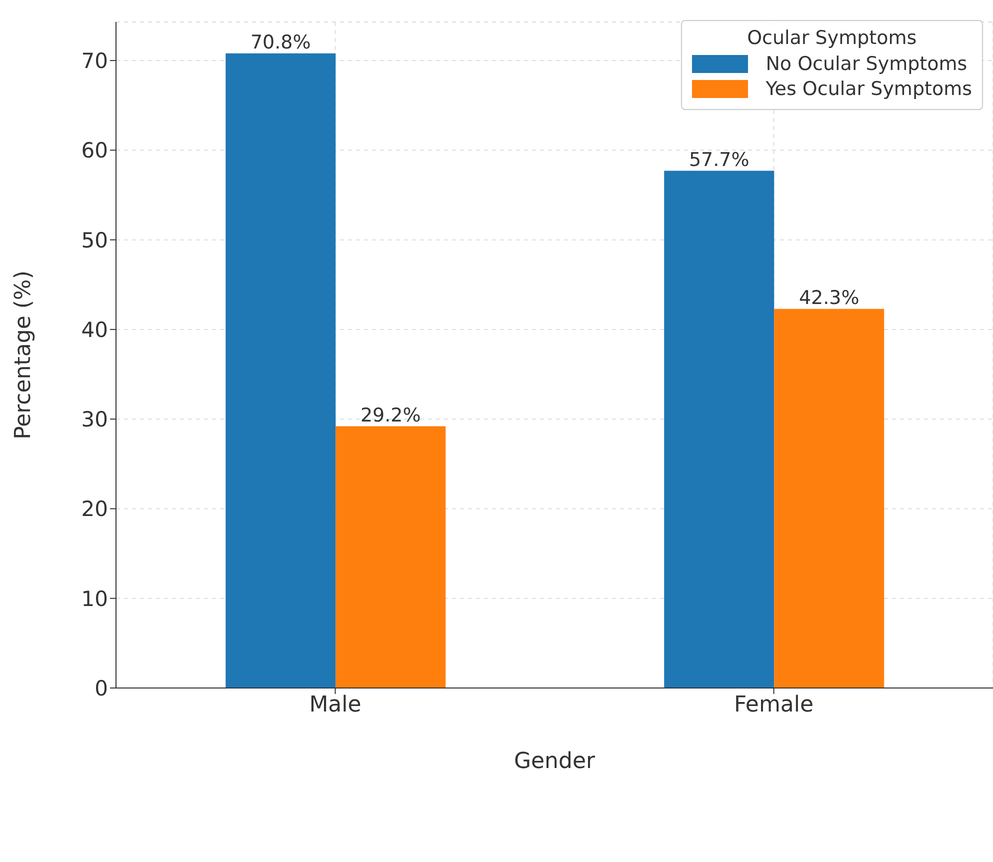 Image resolution: width=993 pixels, height=862 pixels. Describe the element at coordinates (94, 598) in the screenshot. I see `y-tick-label: 10` at that location.